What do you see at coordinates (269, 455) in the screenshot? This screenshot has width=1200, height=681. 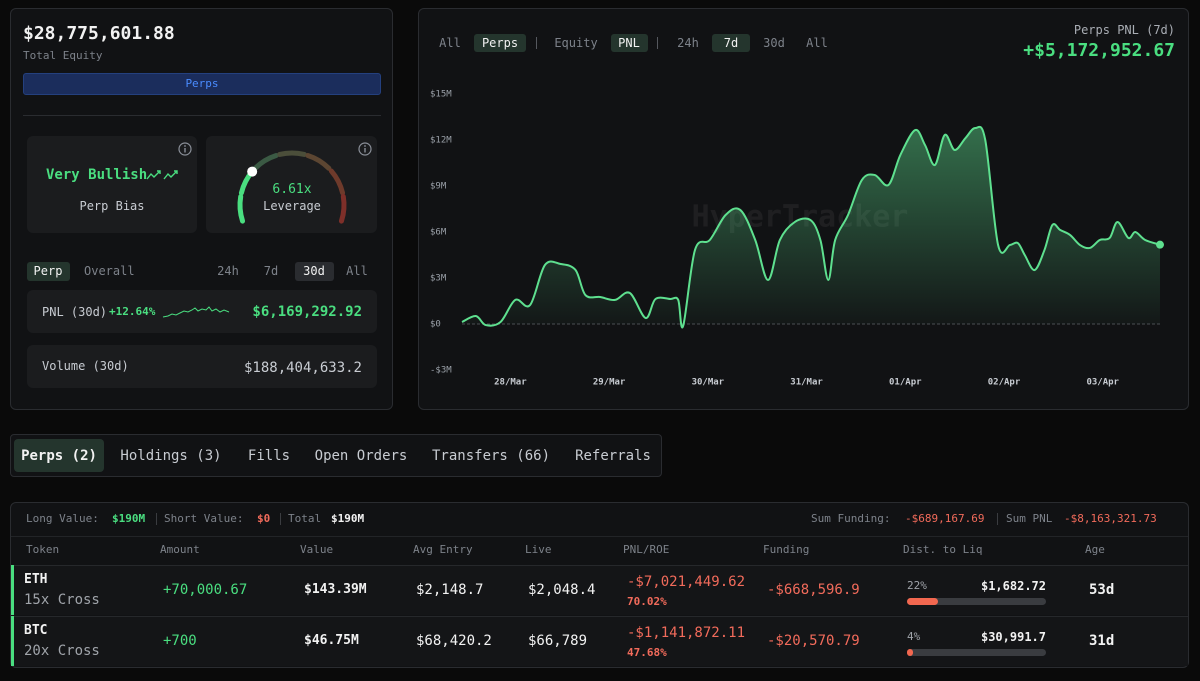 I see `section-tab: Fills` at bounding box center [269, 455].